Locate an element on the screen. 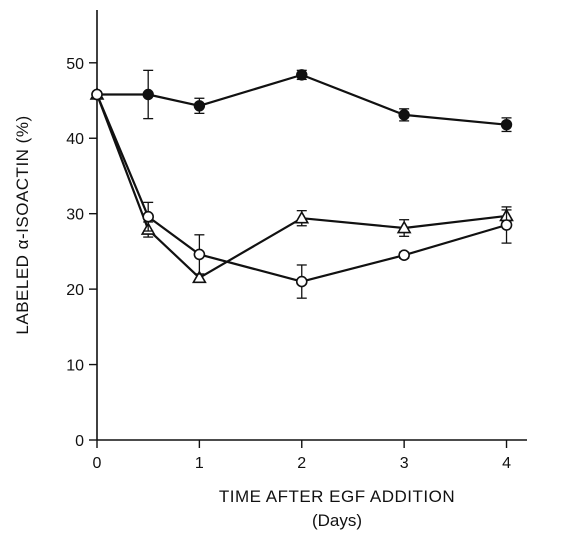  x-axis-sublabel: (Days) is located at coordinates (337, 520).